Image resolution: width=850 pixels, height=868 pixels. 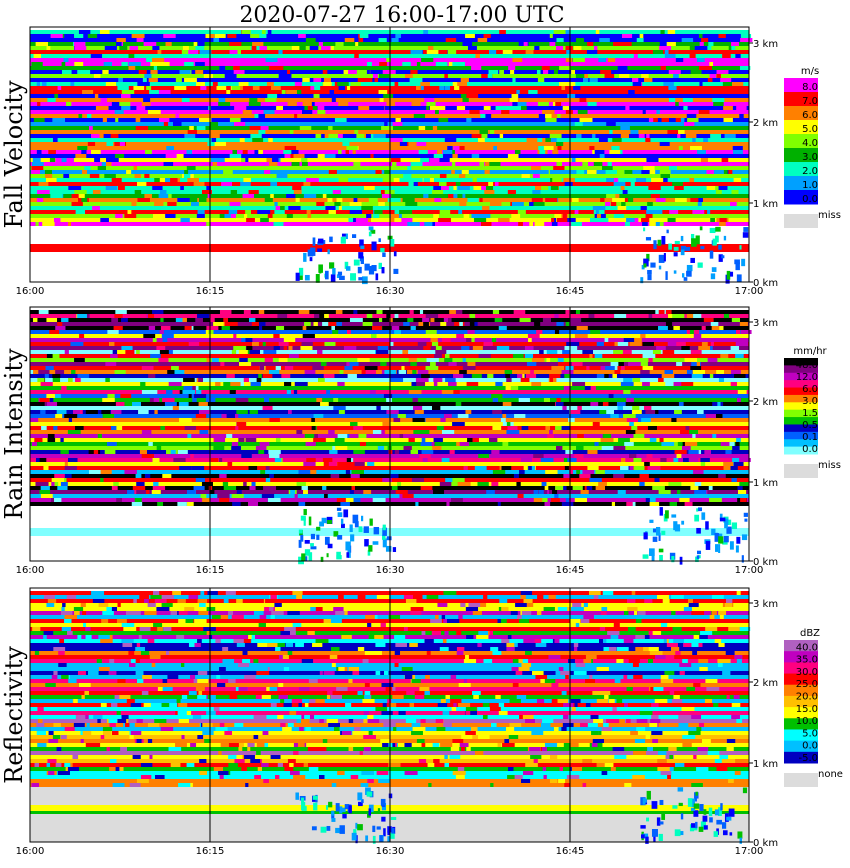 What do you see at coordinates (810, 101) in the screenshot?
I see `colorbar-level-label: 7.0` at bounding box center [810, 101].